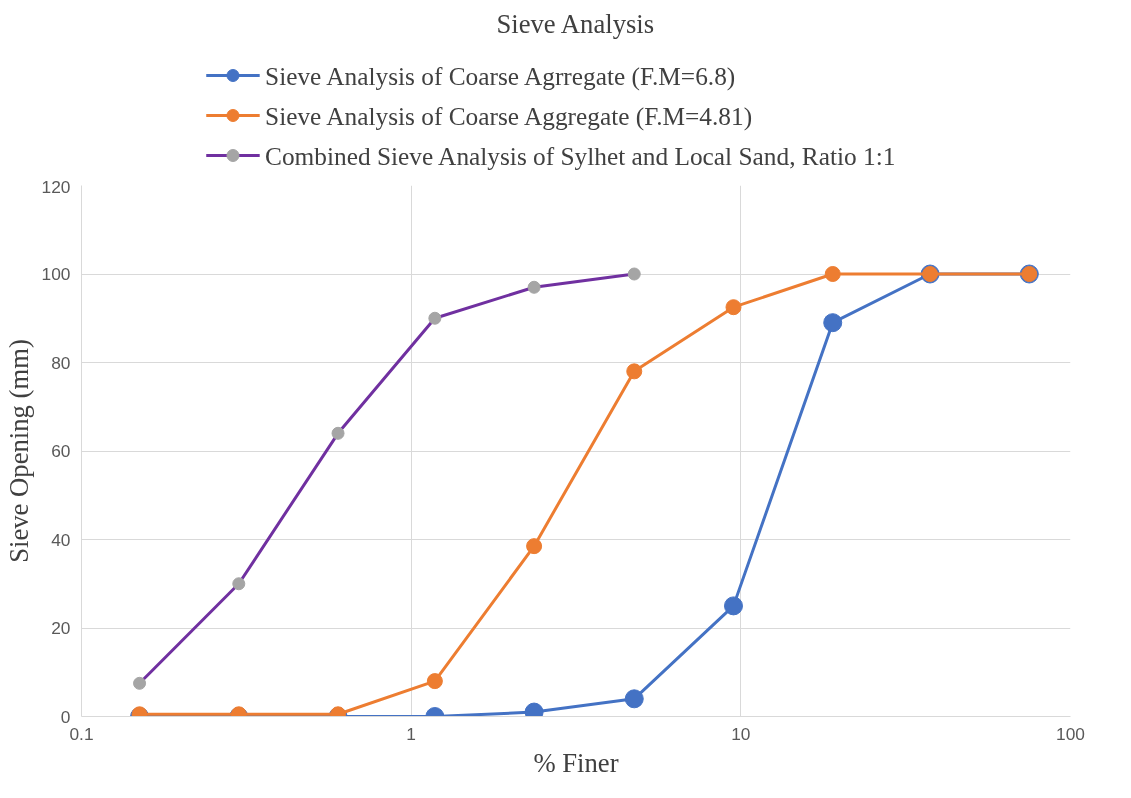 This screenshot has height=798, width=1131. I want to click on x-axis-title: % Finer, so click(576, 762).